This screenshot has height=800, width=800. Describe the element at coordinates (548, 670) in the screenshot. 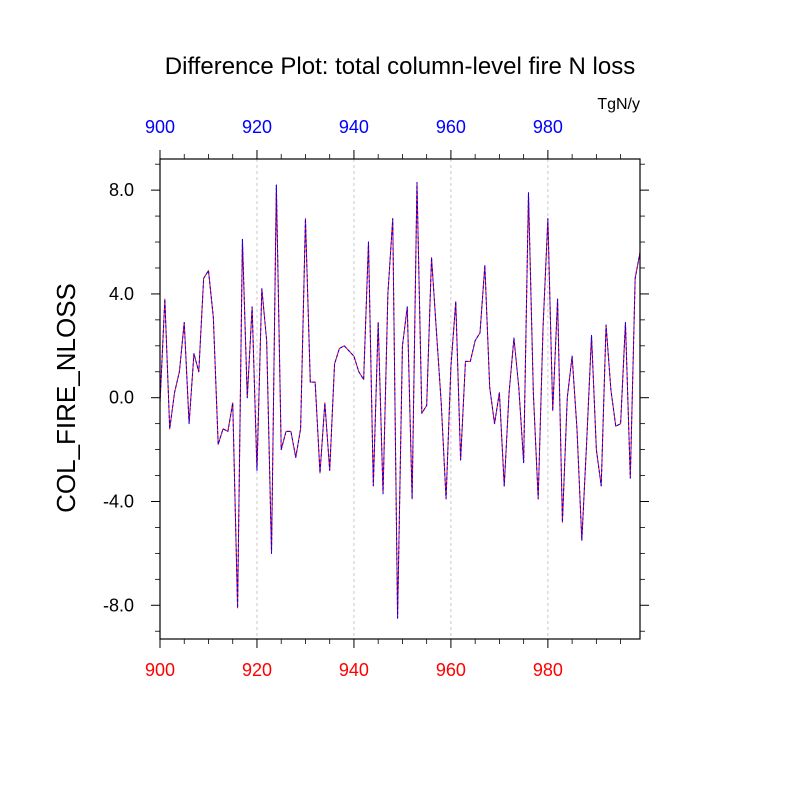

I see `x-tick-label-bottom: 980` at that location.